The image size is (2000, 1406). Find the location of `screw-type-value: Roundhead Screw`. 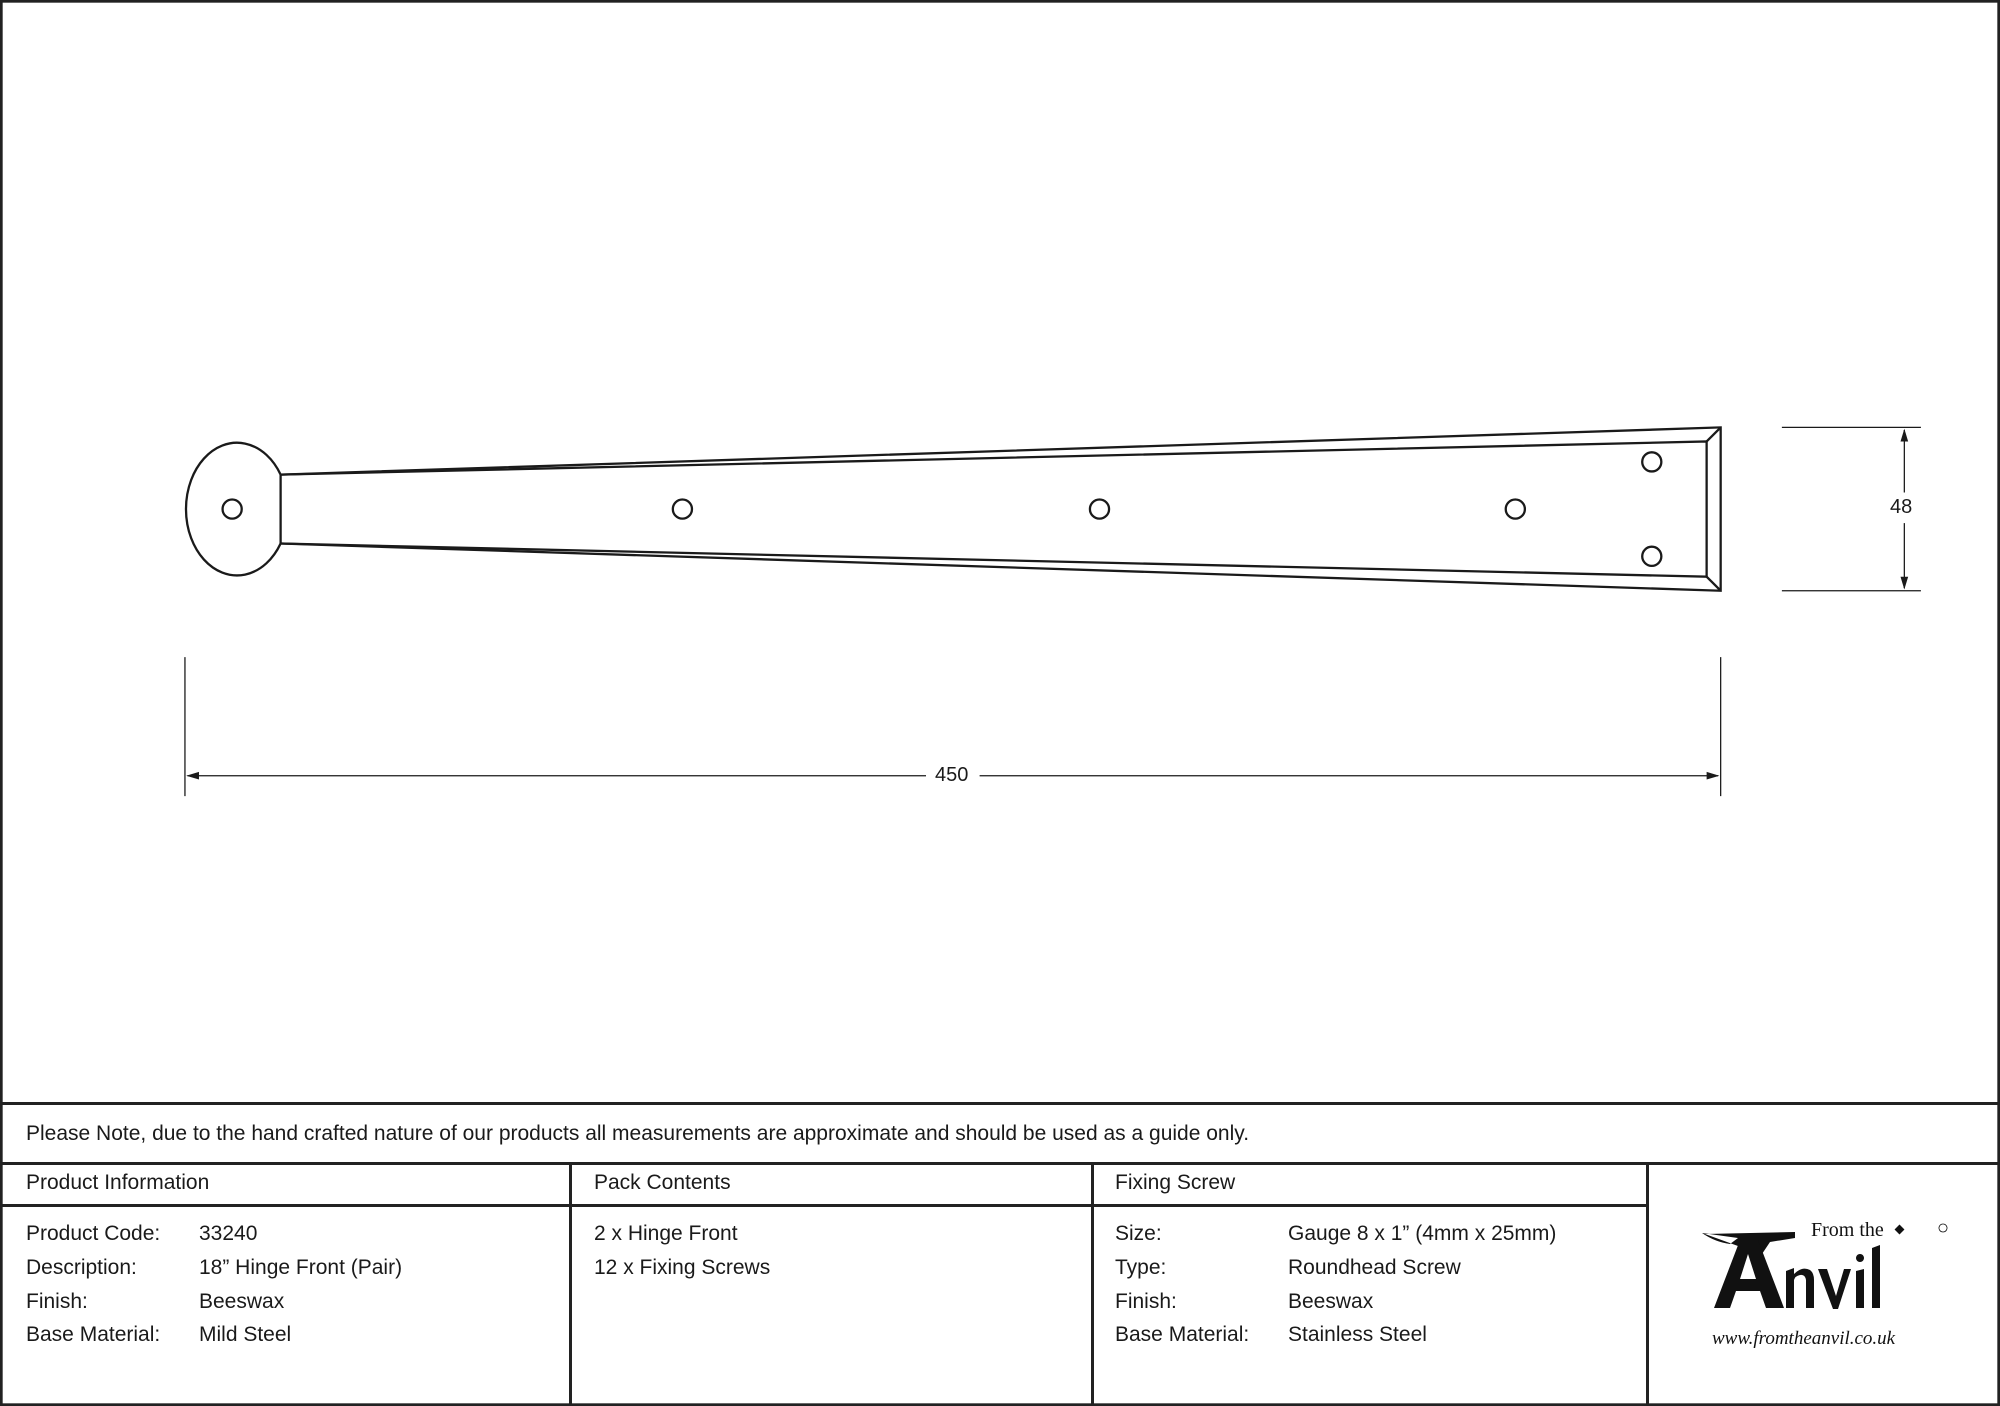

screw-type-value: Roundhead Screw is located at coordinates (1374, 1267).